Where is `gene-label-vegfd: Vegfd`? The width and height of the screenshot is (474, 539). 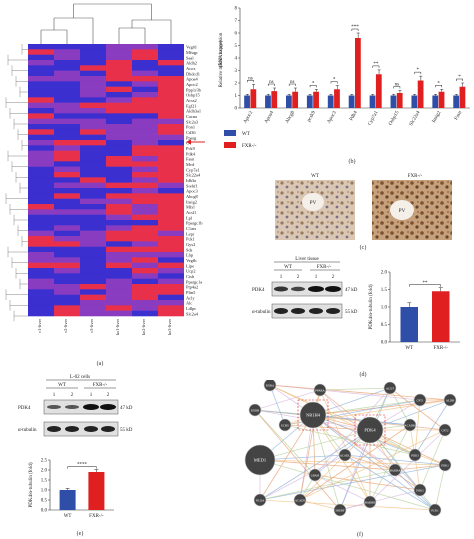 gene-label-vegfd: Vegfd is located at coordinates (191, 47).